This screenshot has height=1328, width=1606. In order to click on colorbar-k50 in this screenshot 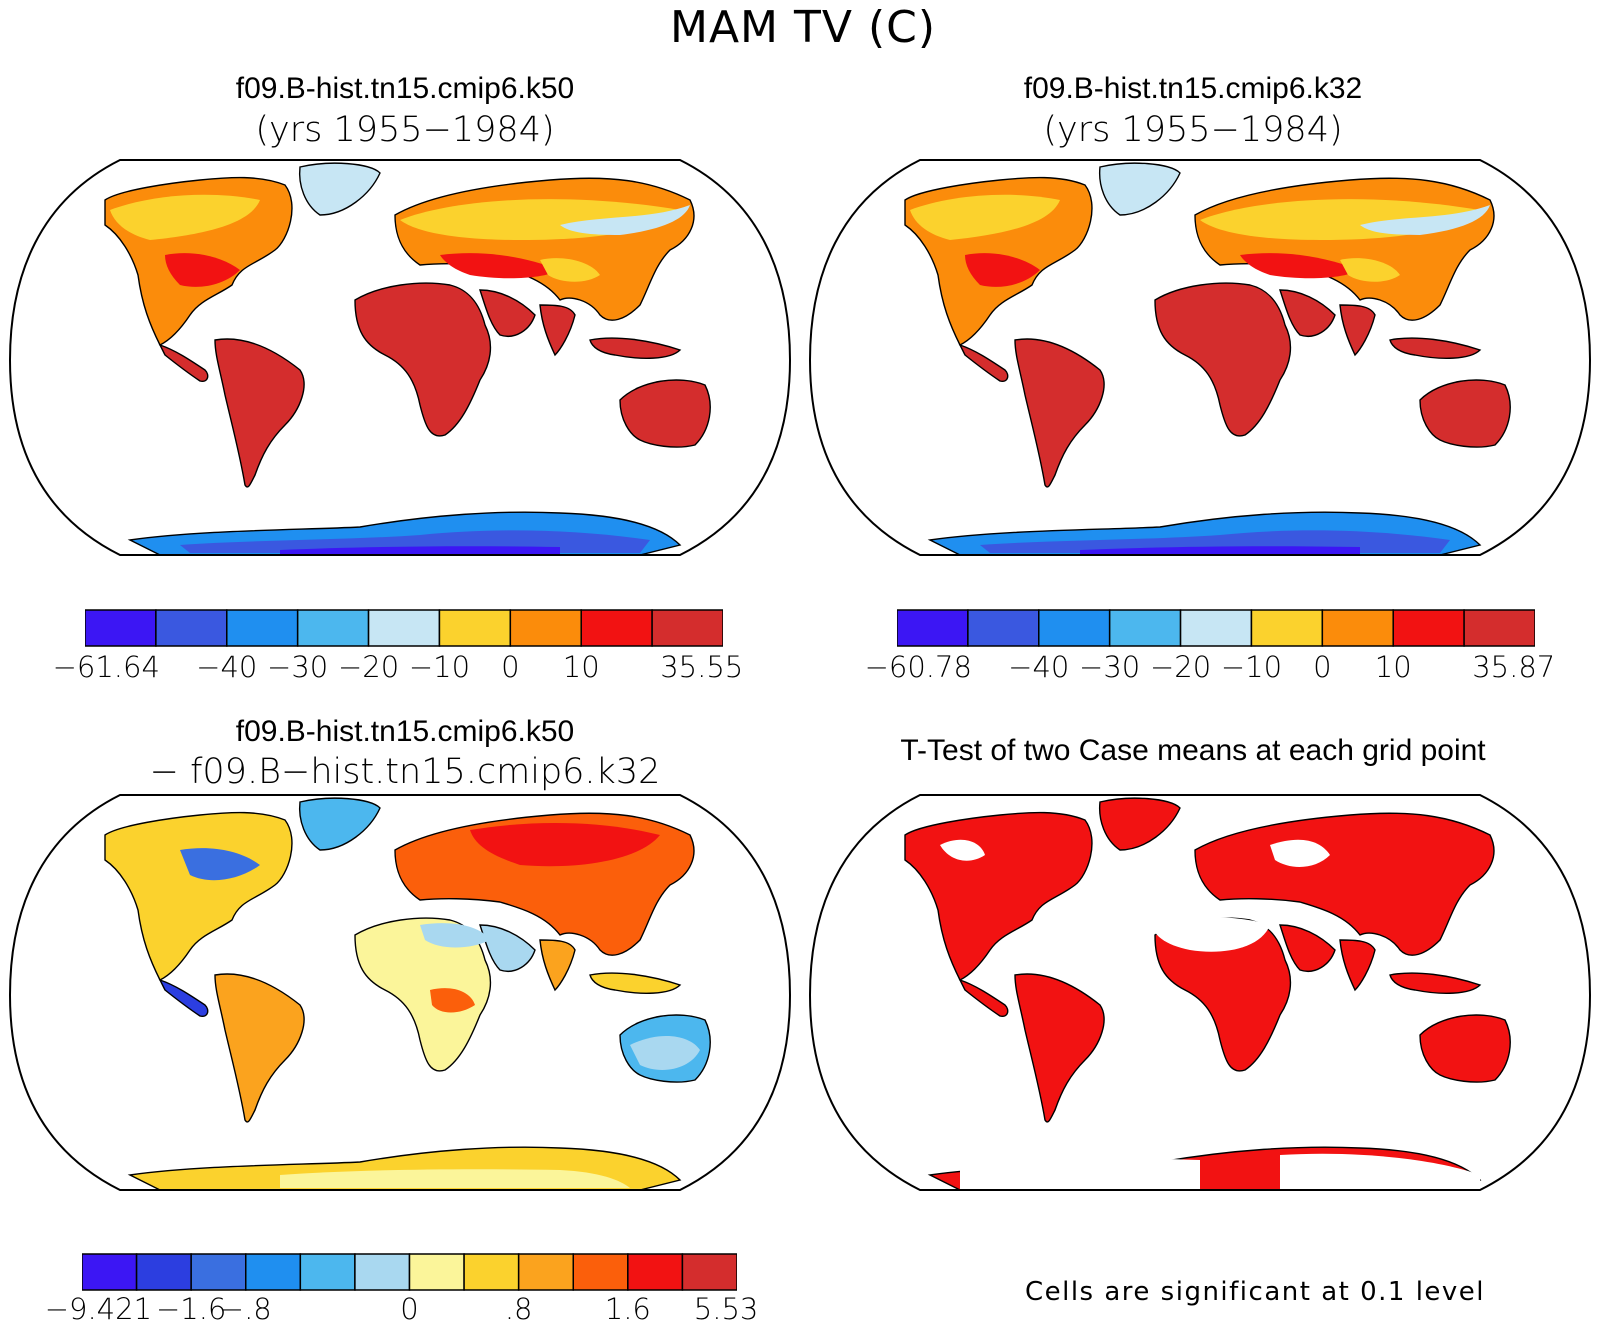, I will do `click(404, 628)`.